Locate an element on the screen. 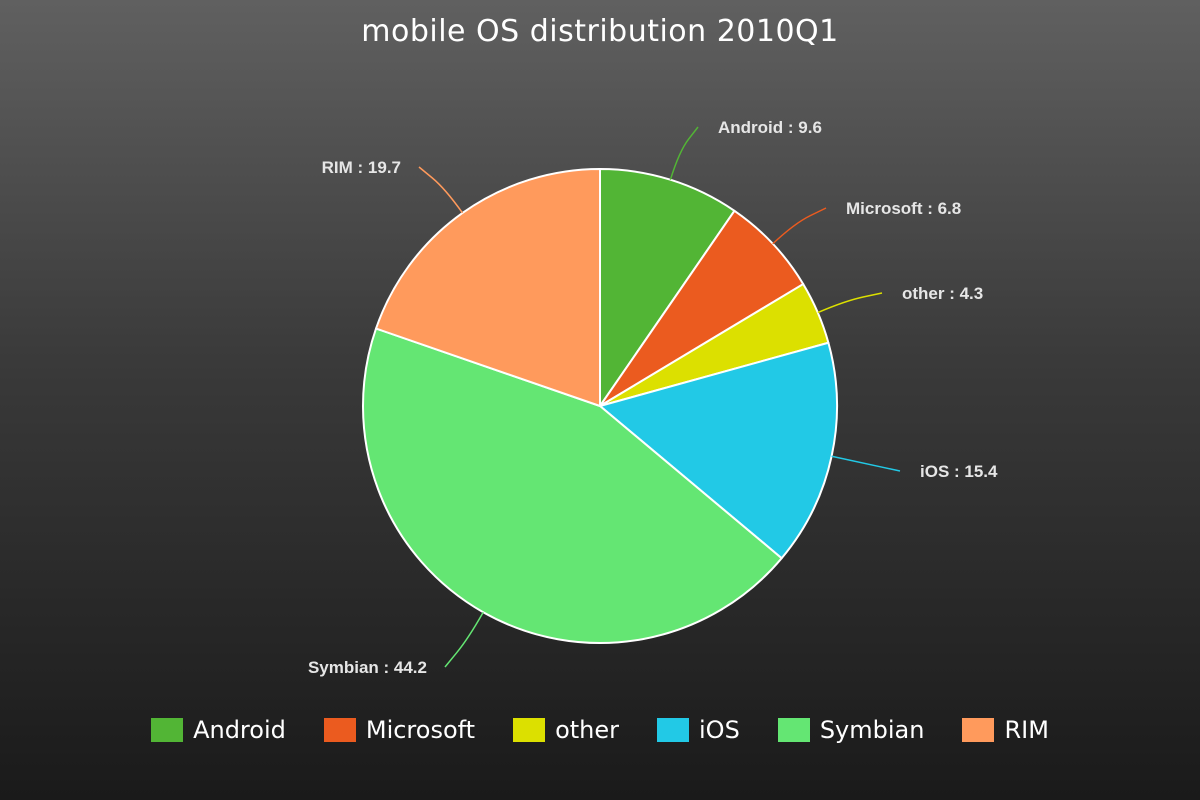  legend-label-microsoft: Microsoft is located at coordinates (420, 730).